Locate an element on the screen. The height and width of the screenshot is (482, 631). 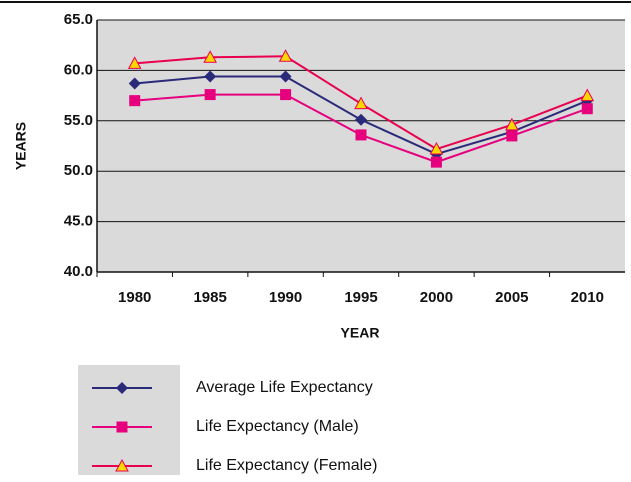
legend-box is located at coordinates (129, 420).